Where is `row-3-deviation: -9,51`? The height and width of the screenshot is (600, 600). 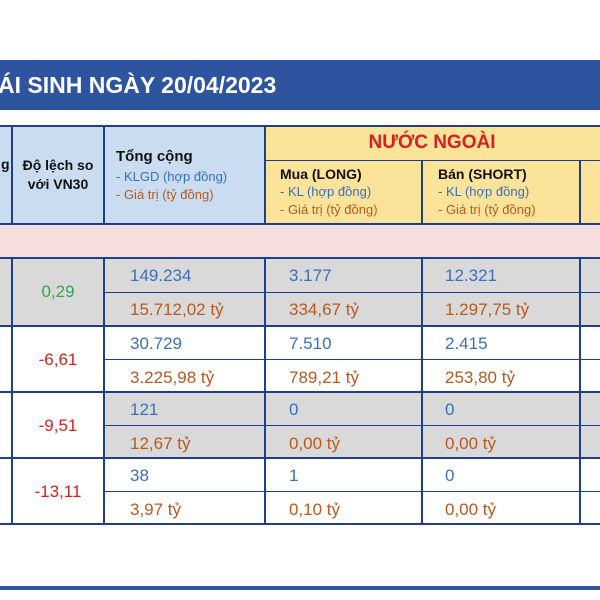
row-3-deviation: -9,51 is located at coordinates (58, 425).